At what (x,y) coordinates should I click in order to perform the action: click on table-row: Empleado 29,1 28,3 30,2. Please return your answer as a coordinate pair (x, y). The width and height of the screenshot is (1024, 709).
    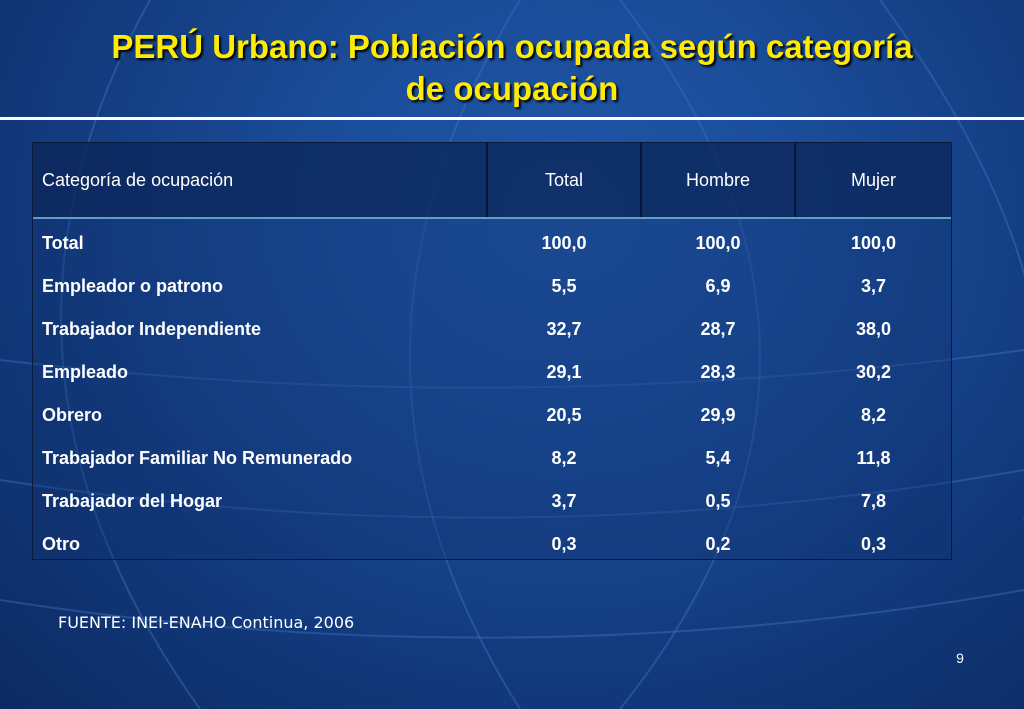
    Looking at the image, I should click on (492, 372).